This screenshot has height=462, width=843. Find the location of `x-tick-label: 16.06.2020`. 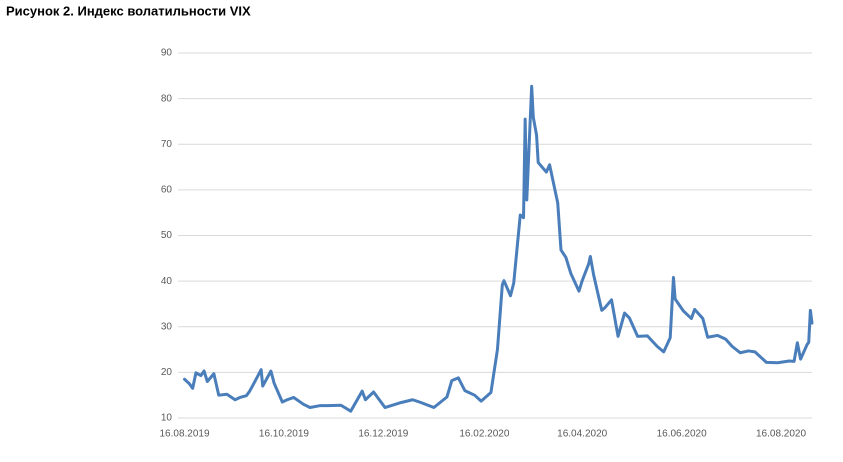

x-tick-label: 16.06.2020 is located at coordinates (682, 434).